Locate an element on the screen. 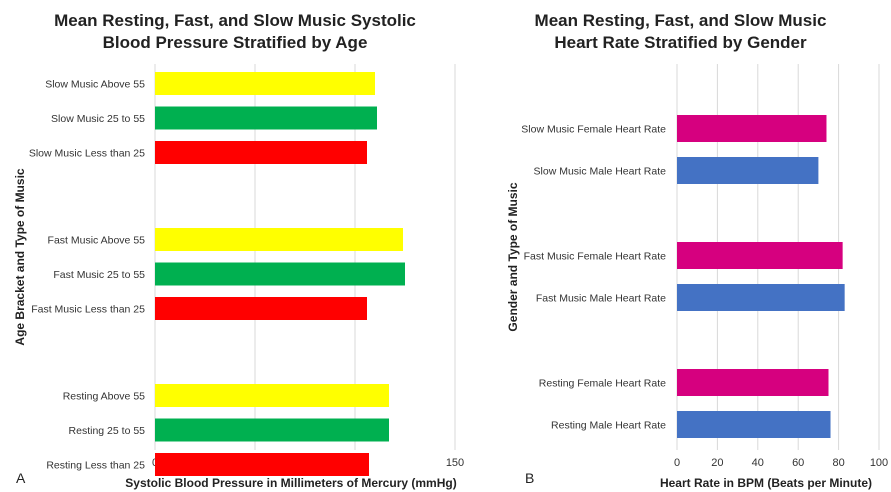 This screenshot has height=492, width=891. x-tick-label: 60 is located at coordinates (798, 463).